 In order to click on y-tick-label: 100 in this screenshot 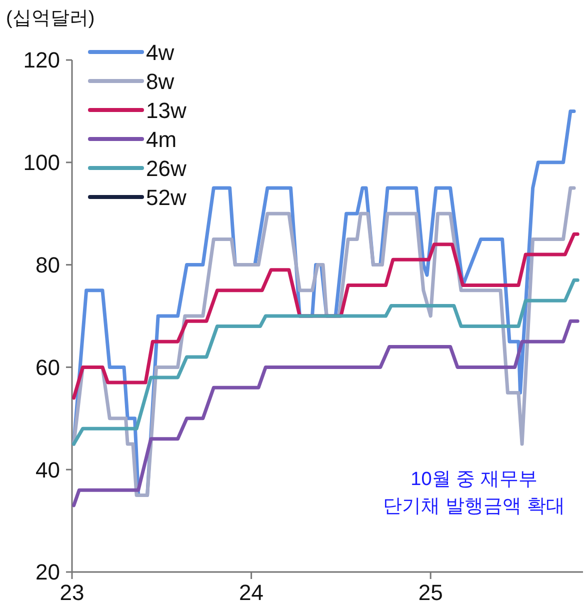, I will do `click(41, 163)`.